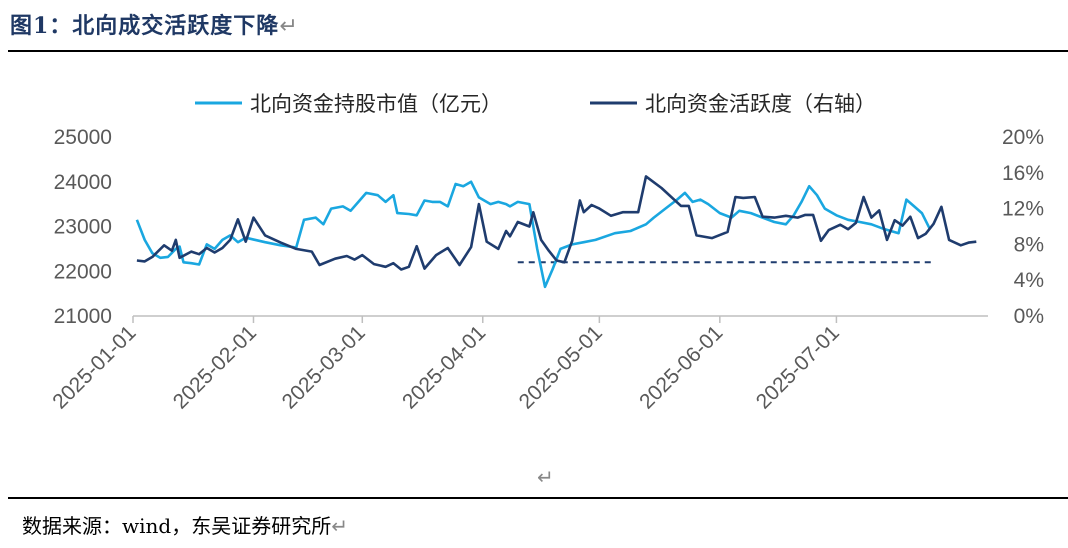 The height and width of the screenshot is (548, 1068). I want to click on x-tick-label: 2025-05-01, so click(561, 367).